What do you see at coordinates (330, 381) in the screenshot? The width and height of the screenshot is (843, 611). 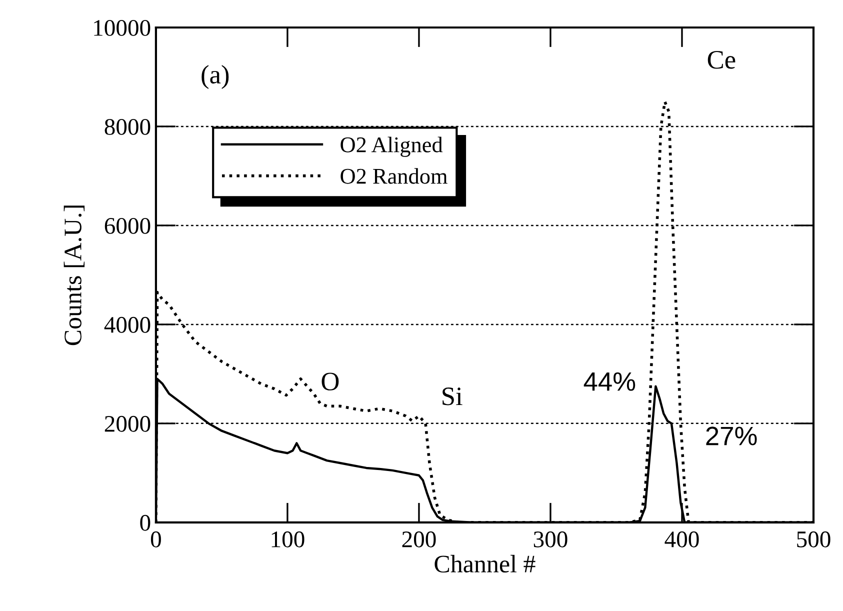 I see `annotation: O` at bounding box center [330, 381].